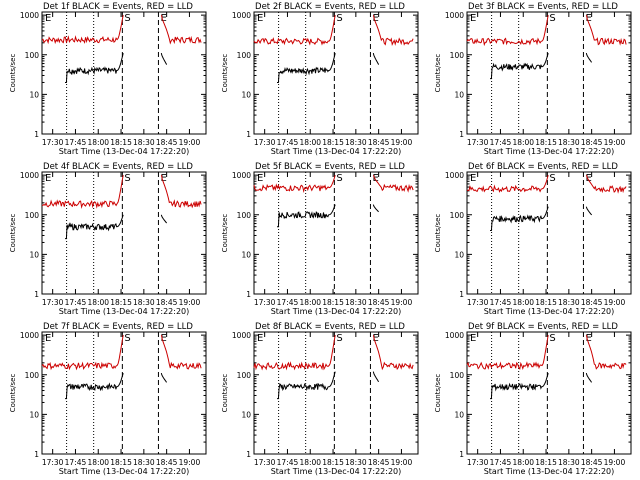  What do you see at coordinates (118, 167) in the screenshot?
I see `panel-title: Det 4f BLACK = Events, RED = LLD` at bounding box center [118, 167].